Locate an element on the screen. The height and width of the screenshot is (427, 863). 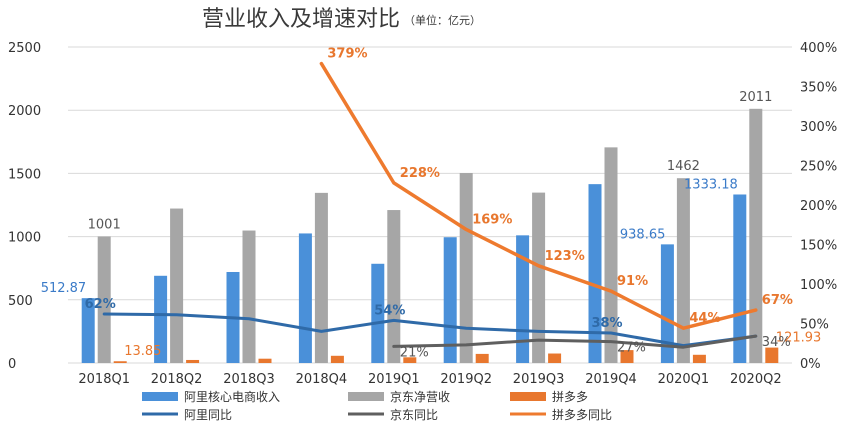
jd-line-label: 34% is located at coordinates (776, 342).